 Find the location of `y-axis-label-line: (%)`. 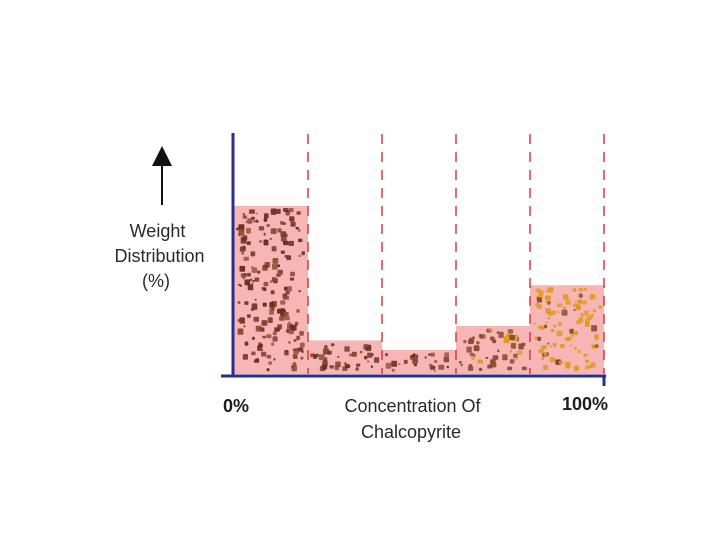

y-axis-label-line: (%) is located at coordinates (156, 281).